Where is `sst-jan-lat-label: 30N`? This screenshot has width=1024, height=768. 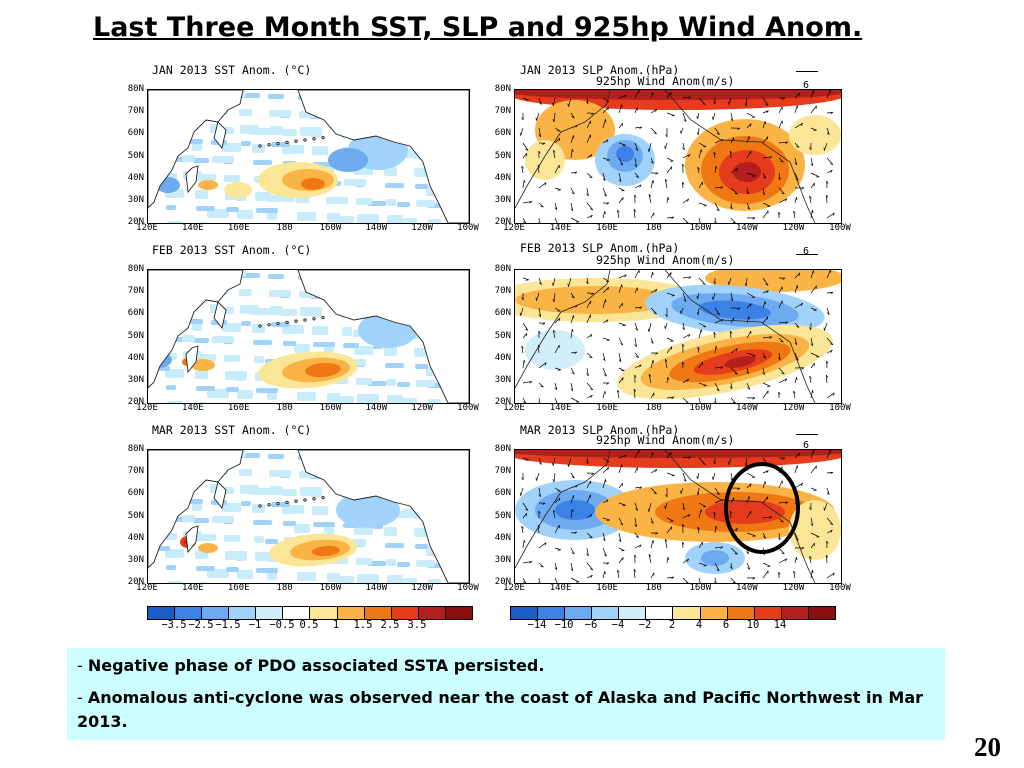 sst-jan-lat-label: 30N is located at coordinates (135, 199).